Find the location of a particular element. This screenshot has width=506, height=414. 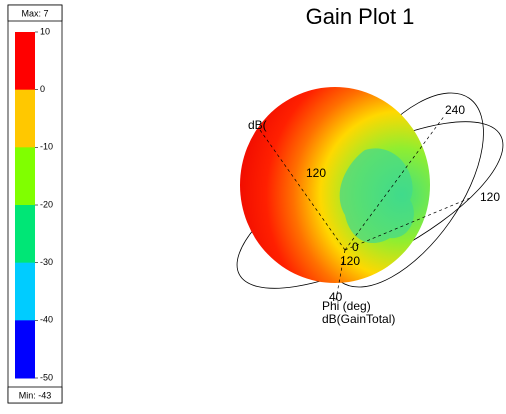

legend-max: Max: 7 is located at coordinates (34, 13).